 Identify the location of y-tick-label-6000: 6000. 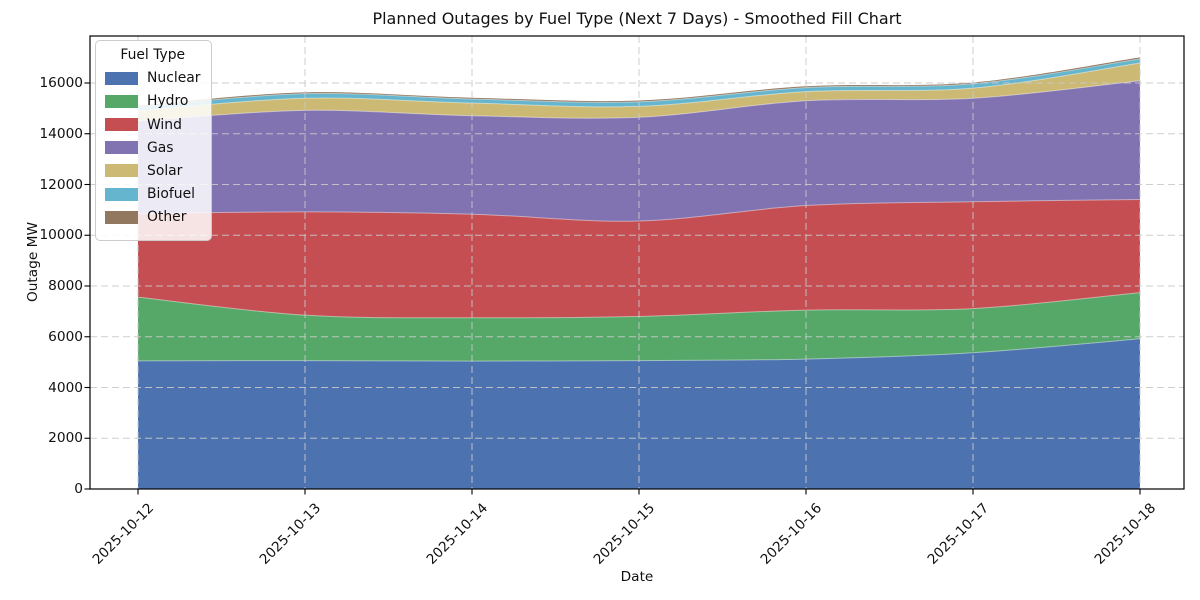
(65, 336).